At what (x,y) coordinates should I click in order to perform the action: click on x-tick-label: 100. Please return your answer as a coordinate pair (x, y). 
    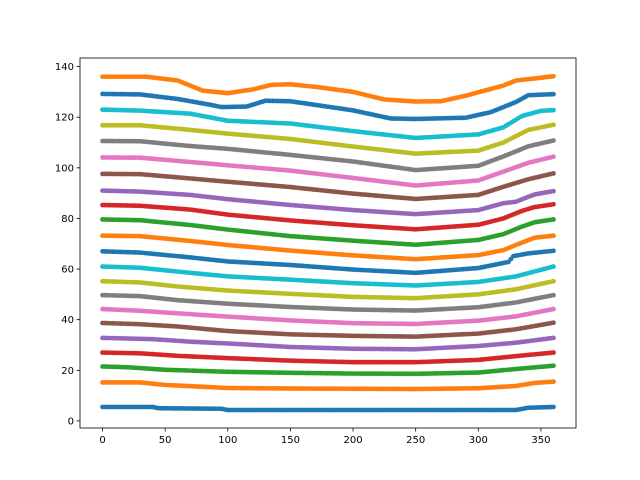
    Looking at the image, I should click on (227, 440).